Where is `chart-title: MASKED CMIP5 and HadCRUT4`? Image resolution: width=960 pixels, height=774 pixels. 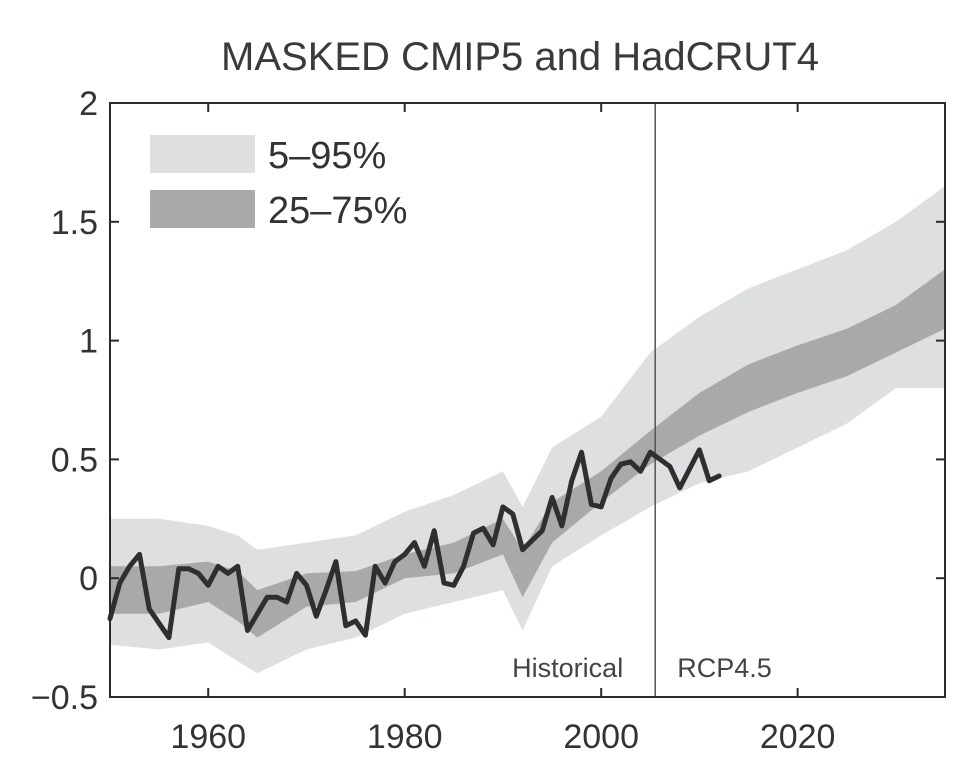
chart-title: MASKED CMIP5 and HadCRUT4 is located at coordinates (520, 57).